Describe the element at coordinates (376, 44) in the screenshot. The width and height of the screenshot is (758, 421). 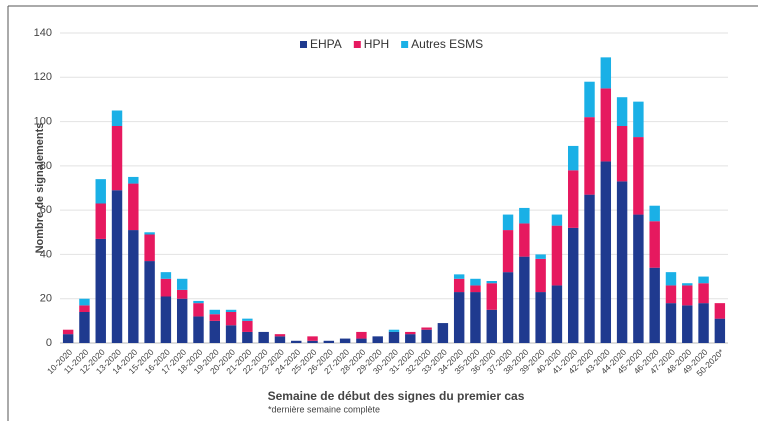
I see `legend-label: HPH` at that location.